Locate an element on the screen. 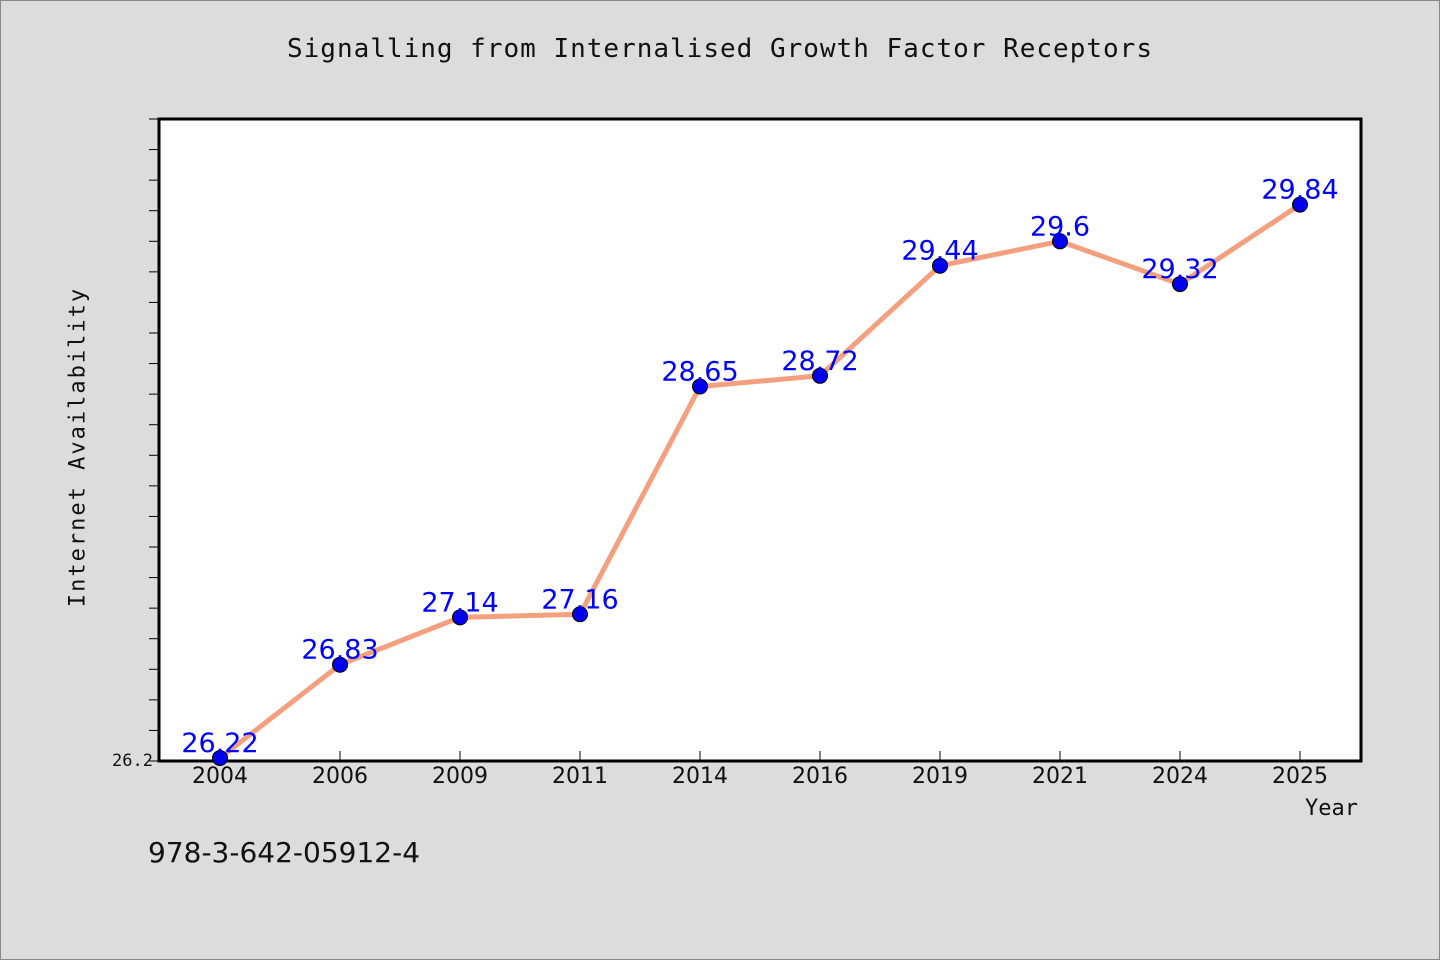 This screenshot has height=960, width=1440. x-tick-label: 2025 is located at coordinates (1300, 776).